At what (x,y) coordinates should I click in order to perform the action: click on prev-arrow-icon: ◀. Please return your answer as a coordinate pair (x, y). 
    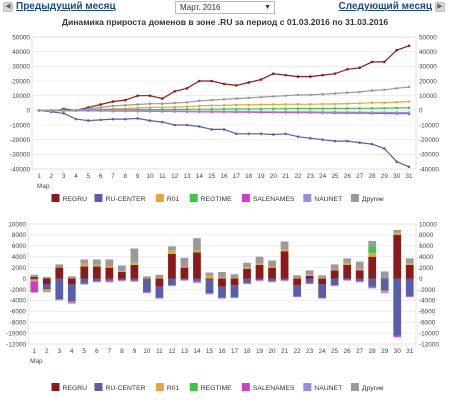
    Looking at the image, I should click on (8, 7).